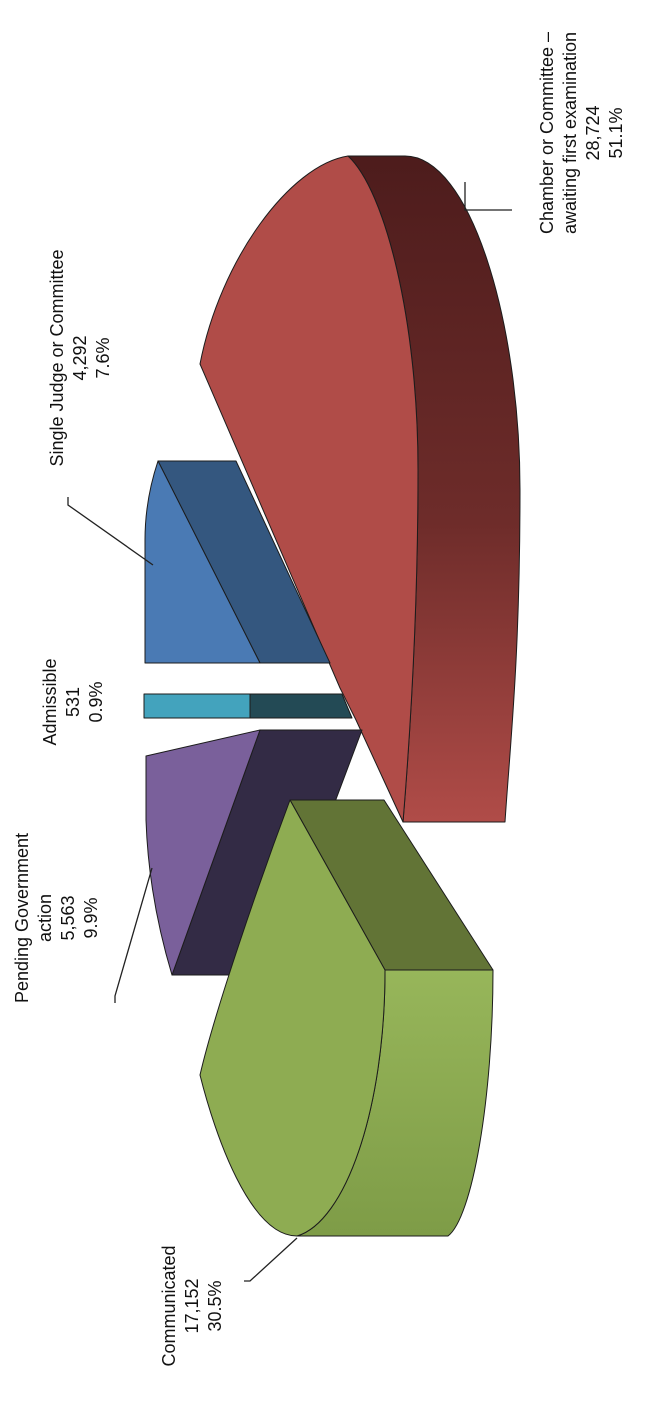 This screenshot has width=654, height=1405. I want to click on leader-chamber, so click(488, 196).